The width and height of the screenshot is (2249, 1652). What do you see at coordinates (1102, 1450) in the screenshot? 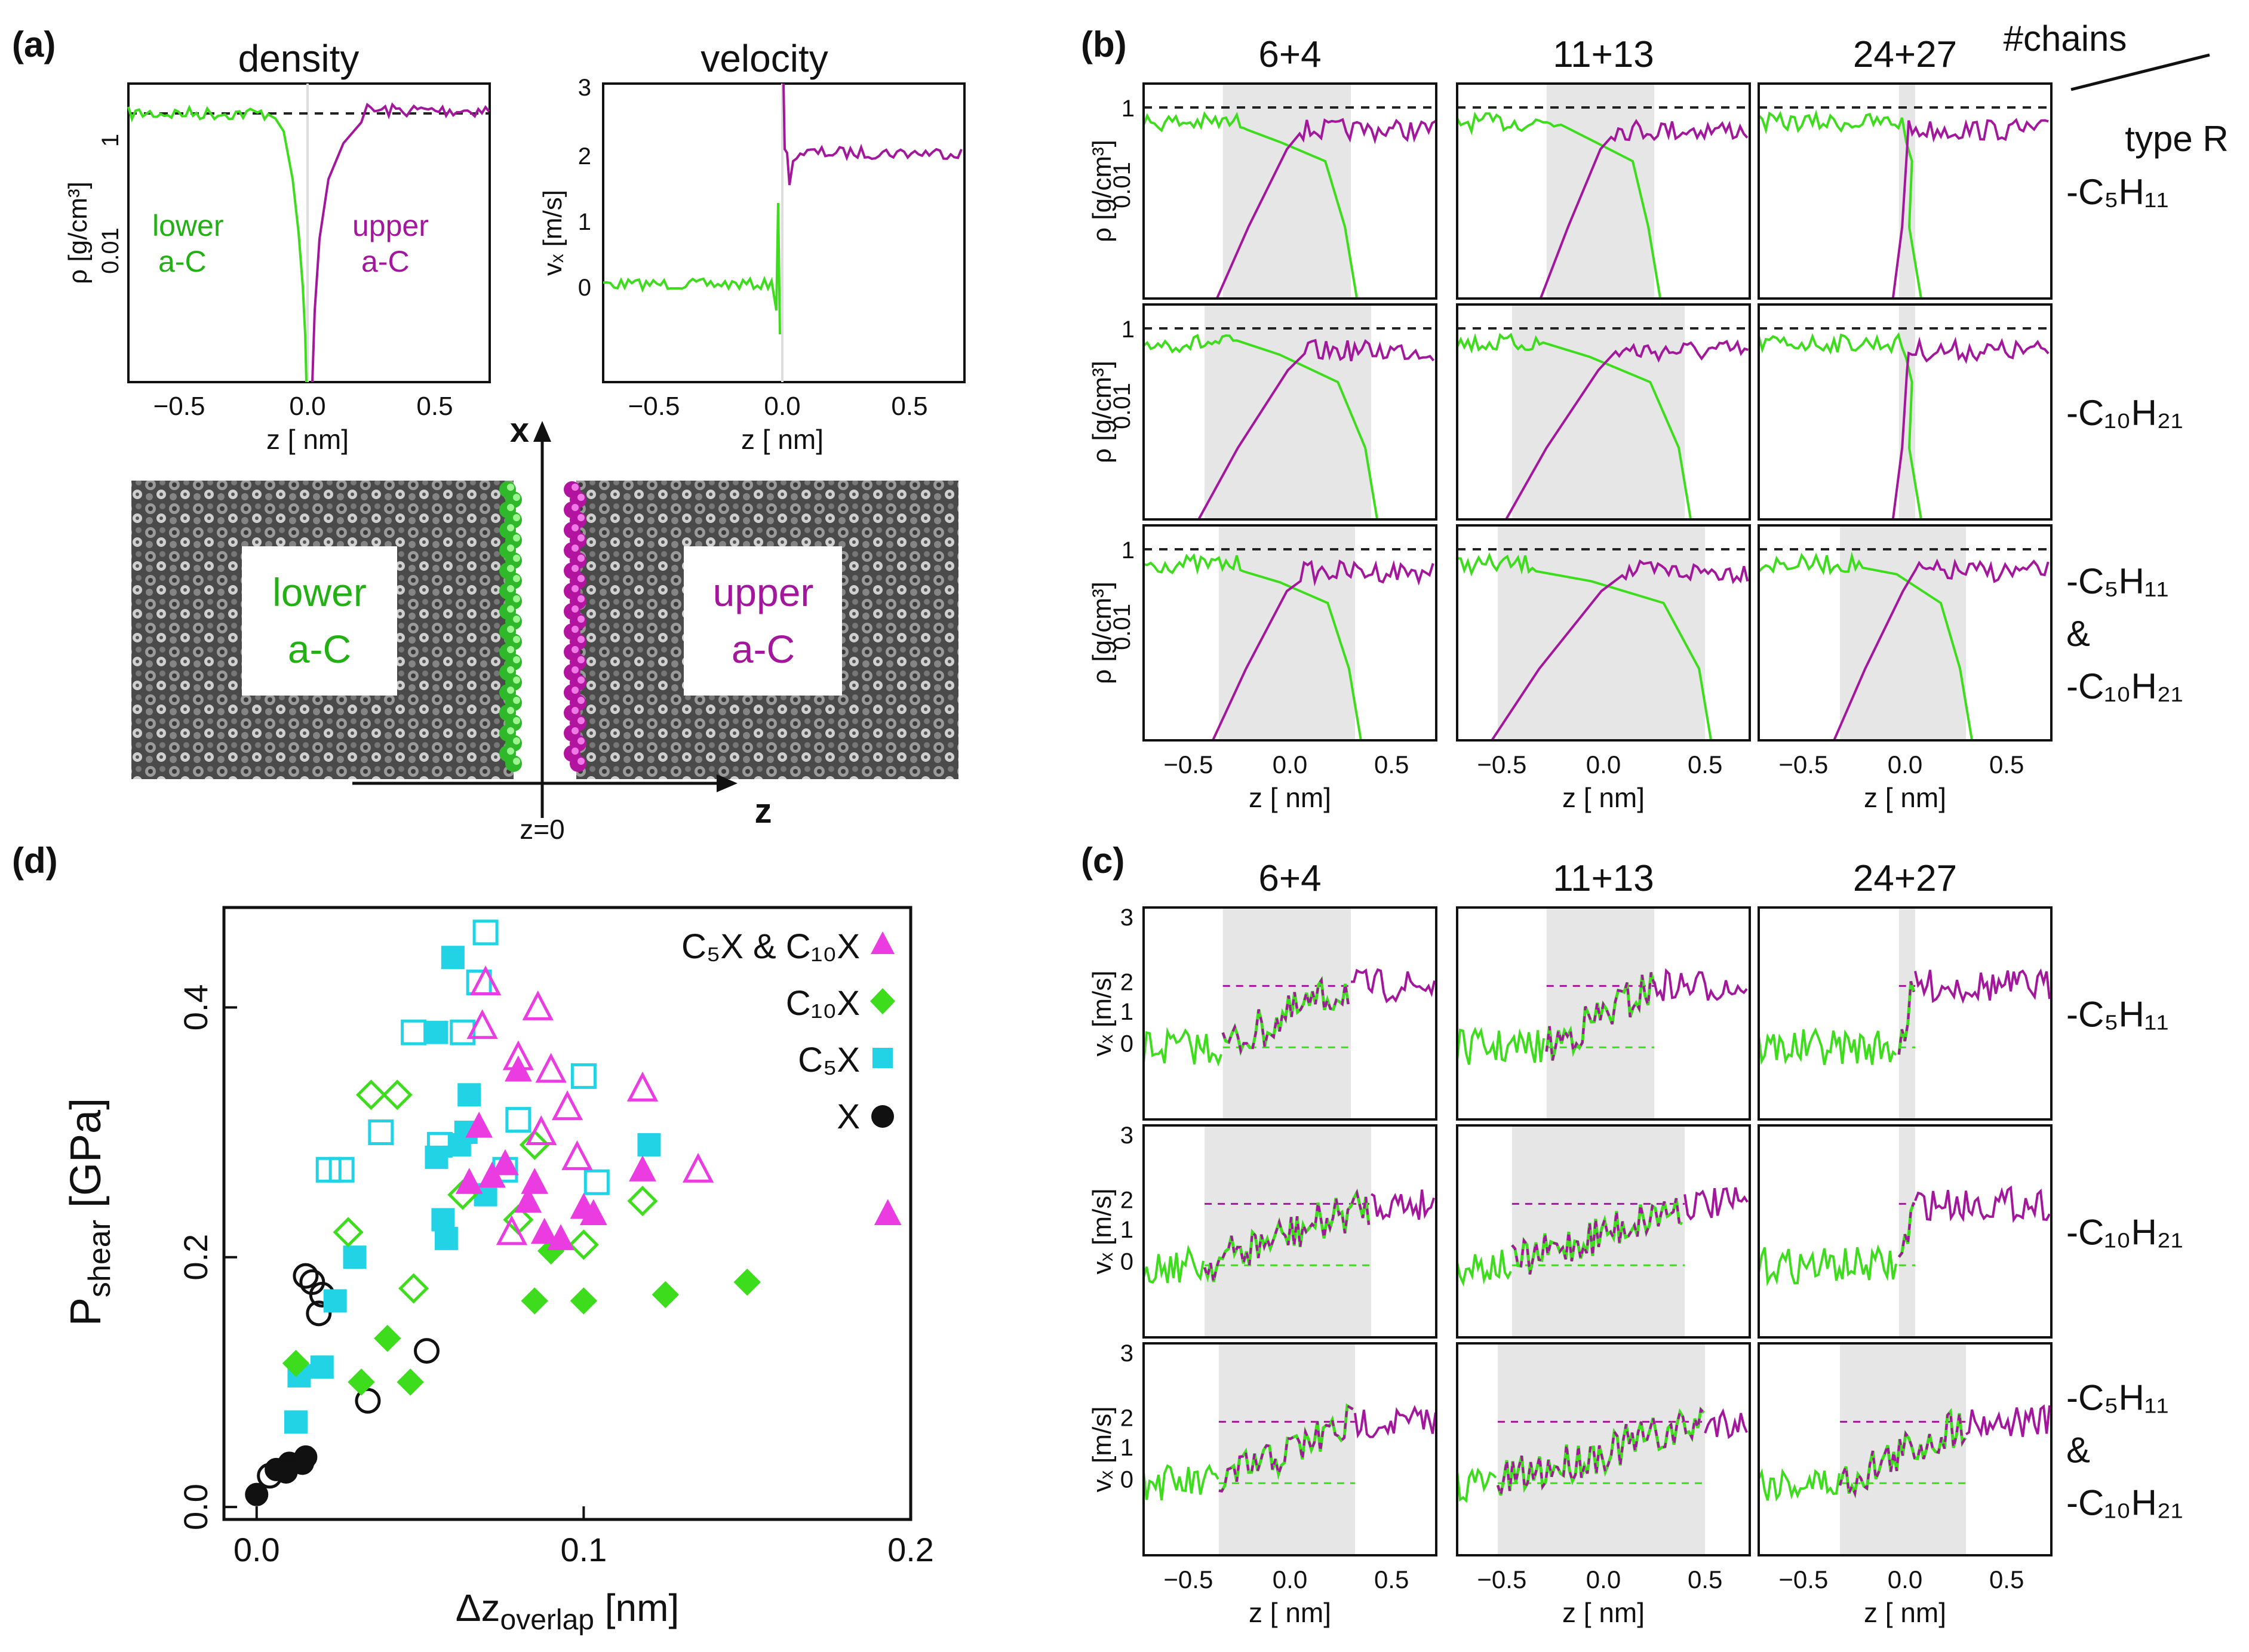
I see `panel_c-ylabel: vₓ [m/s]` at bounding box center [1102, 1450].